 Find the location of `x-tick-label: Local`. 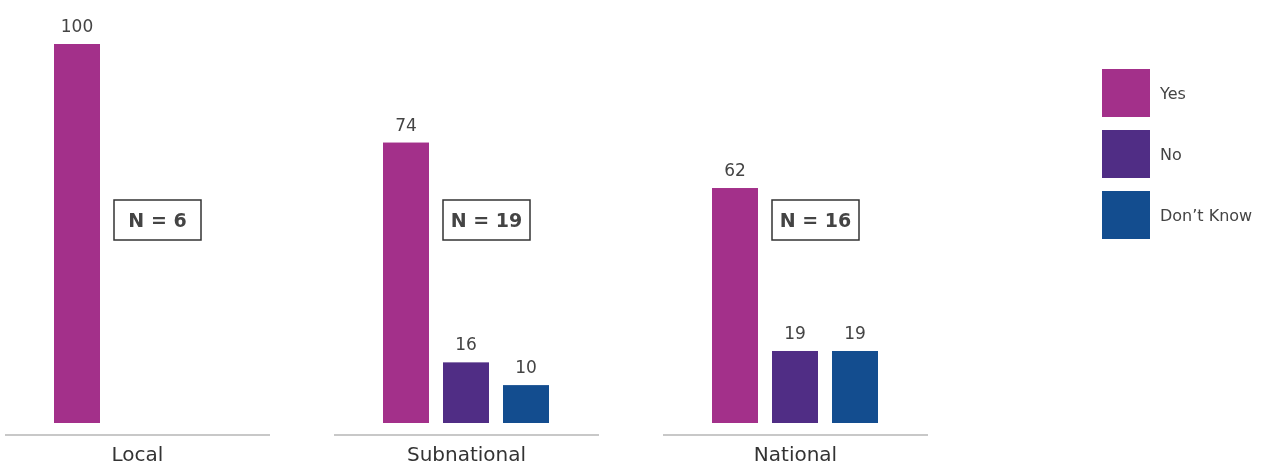

x-tick-label: Local is located at coordinates (137, 452).